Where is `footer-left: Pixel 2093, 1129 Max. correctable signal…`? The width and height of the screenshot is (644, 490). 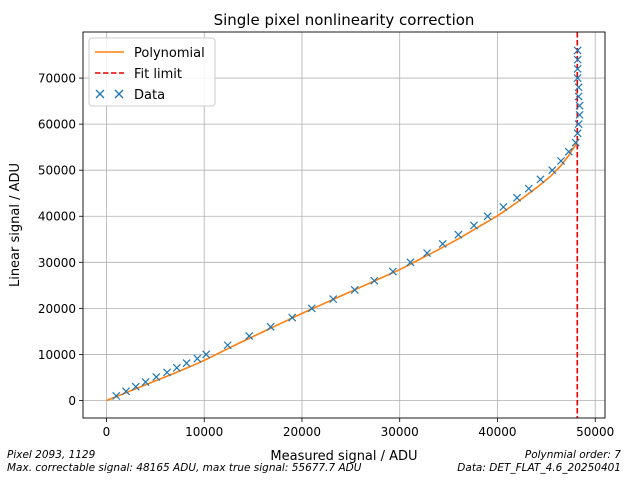
footer-left: Pixel 2093, 1129 Max. correctable signal… is located at coordinates (184, 462).